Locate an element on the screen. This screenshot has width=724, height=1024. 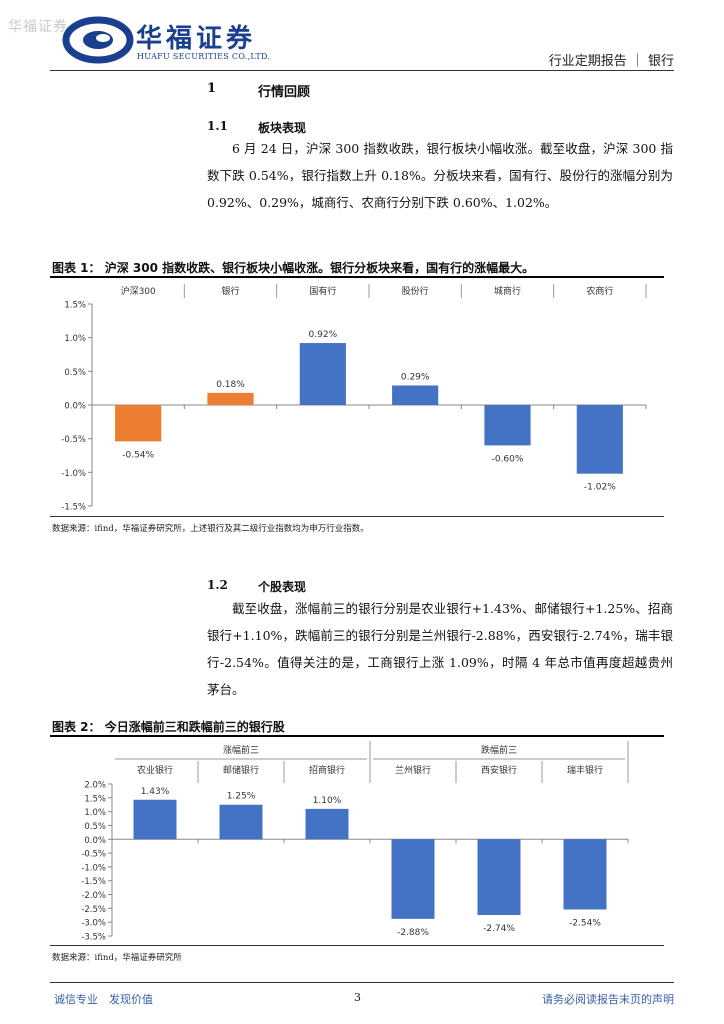
figure2-title: 图表 2： 今日涨幅前三和跌幅前三的银行股 is located at coordinates (168, 727).